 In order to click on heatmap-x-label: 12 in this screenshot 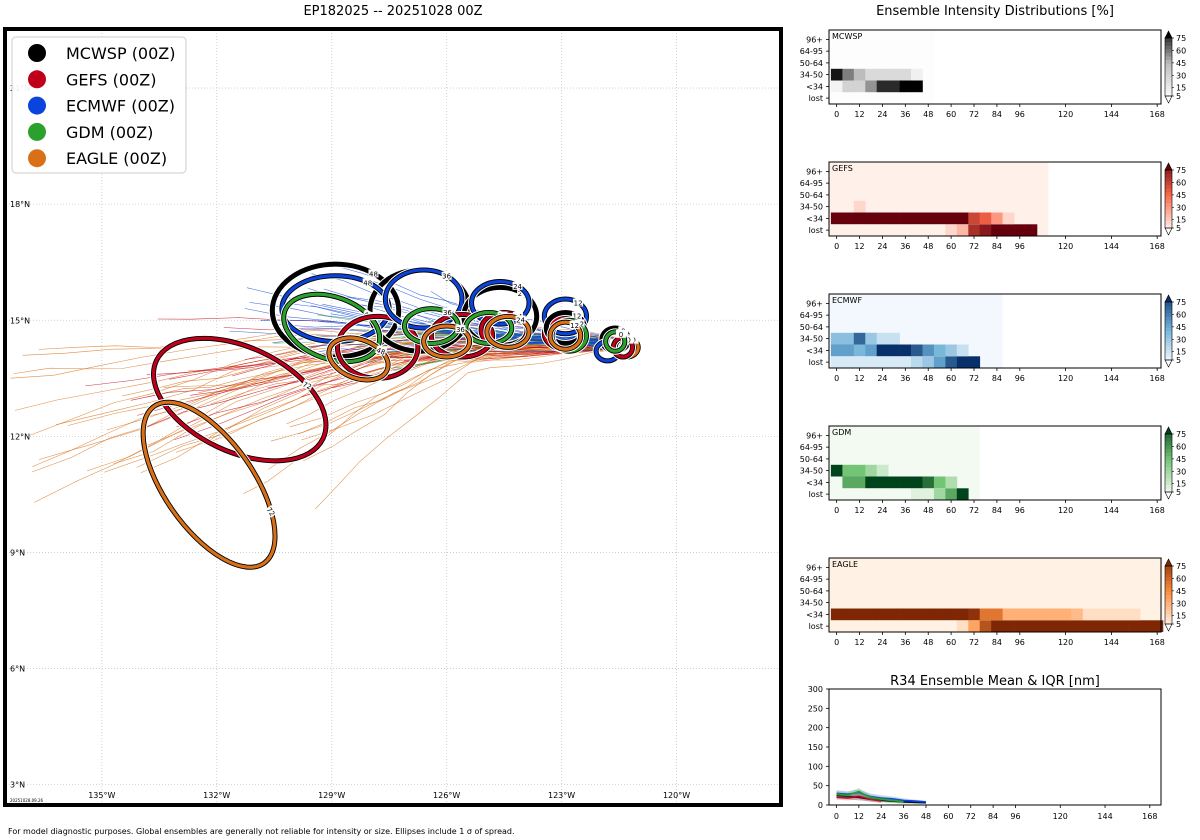, I will do `click(859, 114)`.